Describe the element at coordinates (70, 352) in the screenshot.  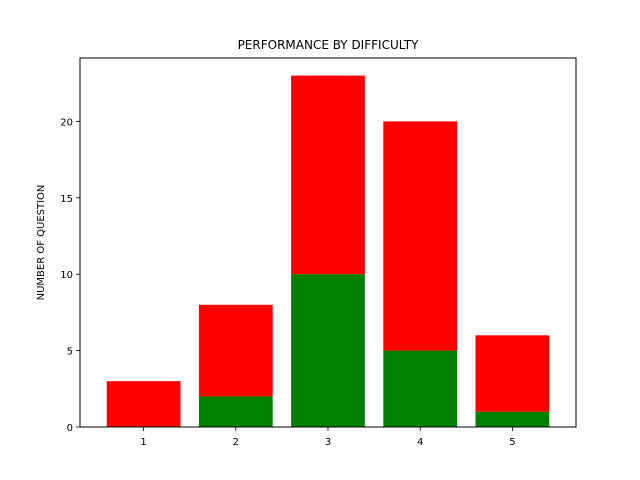
I see `y-tick-label-5: 5` at that location.